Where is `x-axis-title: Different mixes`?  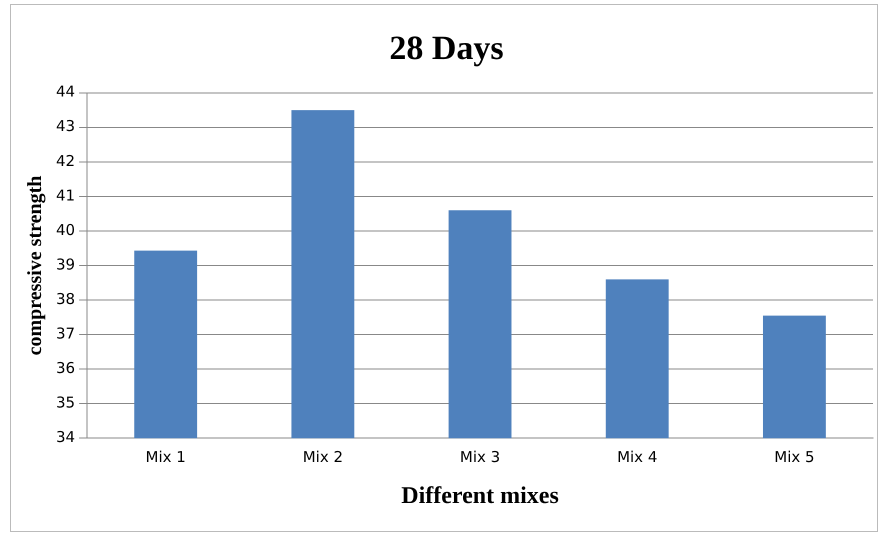 x-axis-title: Different mixes is located at coordinates (480, 495).